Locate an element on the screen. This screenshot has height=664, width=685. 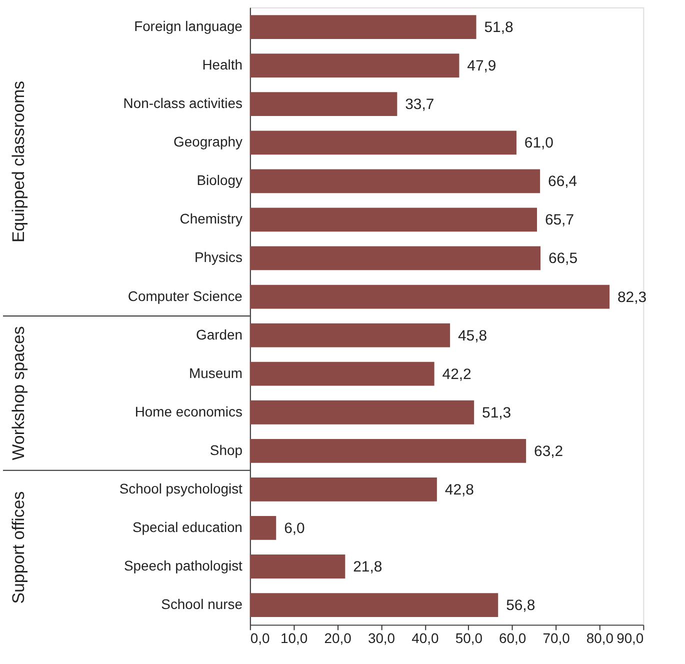
x-tick-label: 80,0 is located at coordinates (600, 638).